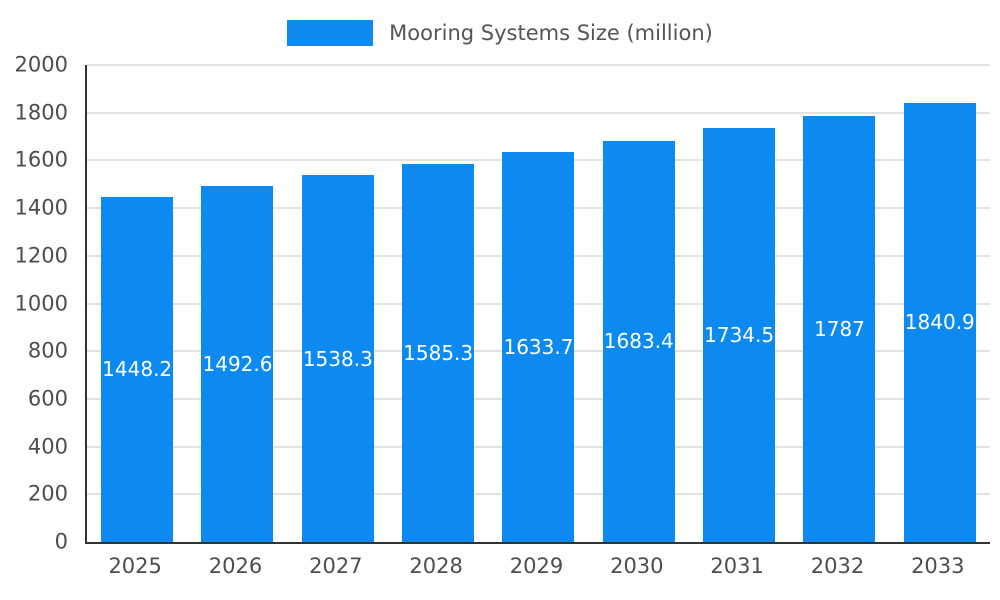  I want to click on y-axis: 0 200 400 600 800 1000 1200 1400 1600 1800 2000, so click(39, 303).